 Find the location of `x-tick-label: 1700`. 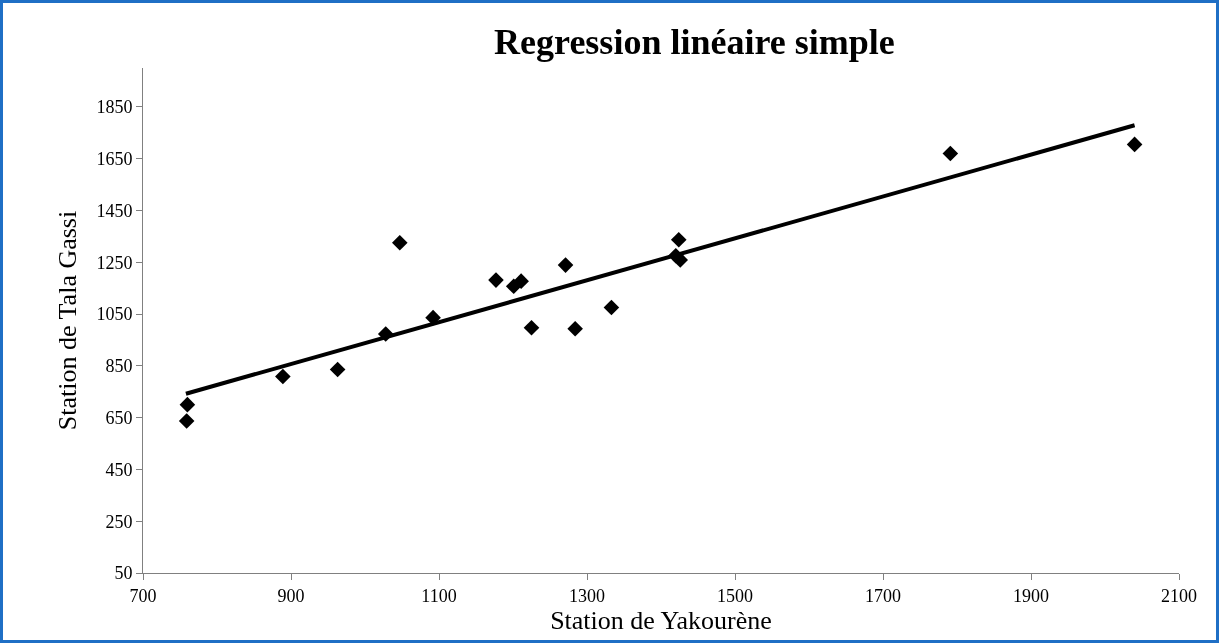

x-tick-label: 1700 is located at coordinates (883, 595).